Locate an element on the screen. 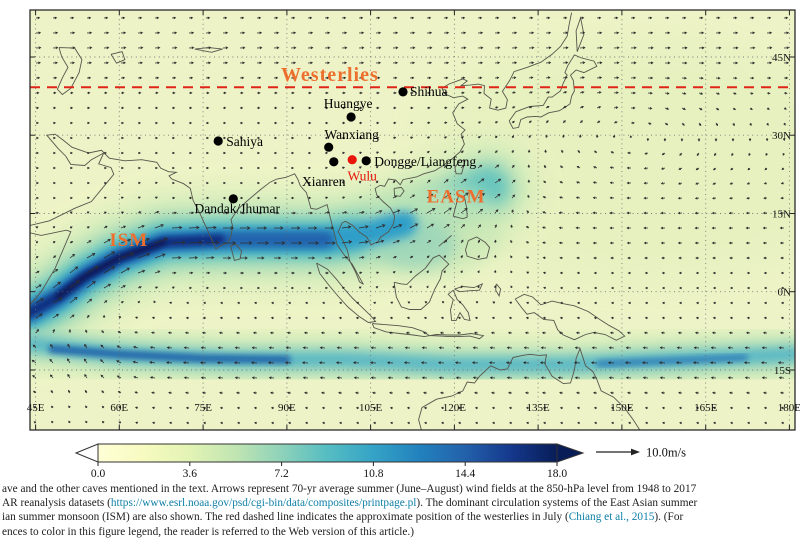  site-dot-sahiya is located at coordinates (218, 141).